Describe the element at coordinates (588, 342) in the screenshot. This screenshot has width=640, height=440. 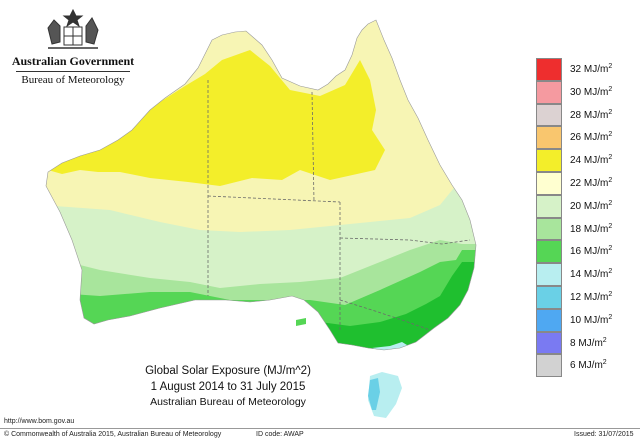
I see `legend-label: 8 MJ/m2` at that location.